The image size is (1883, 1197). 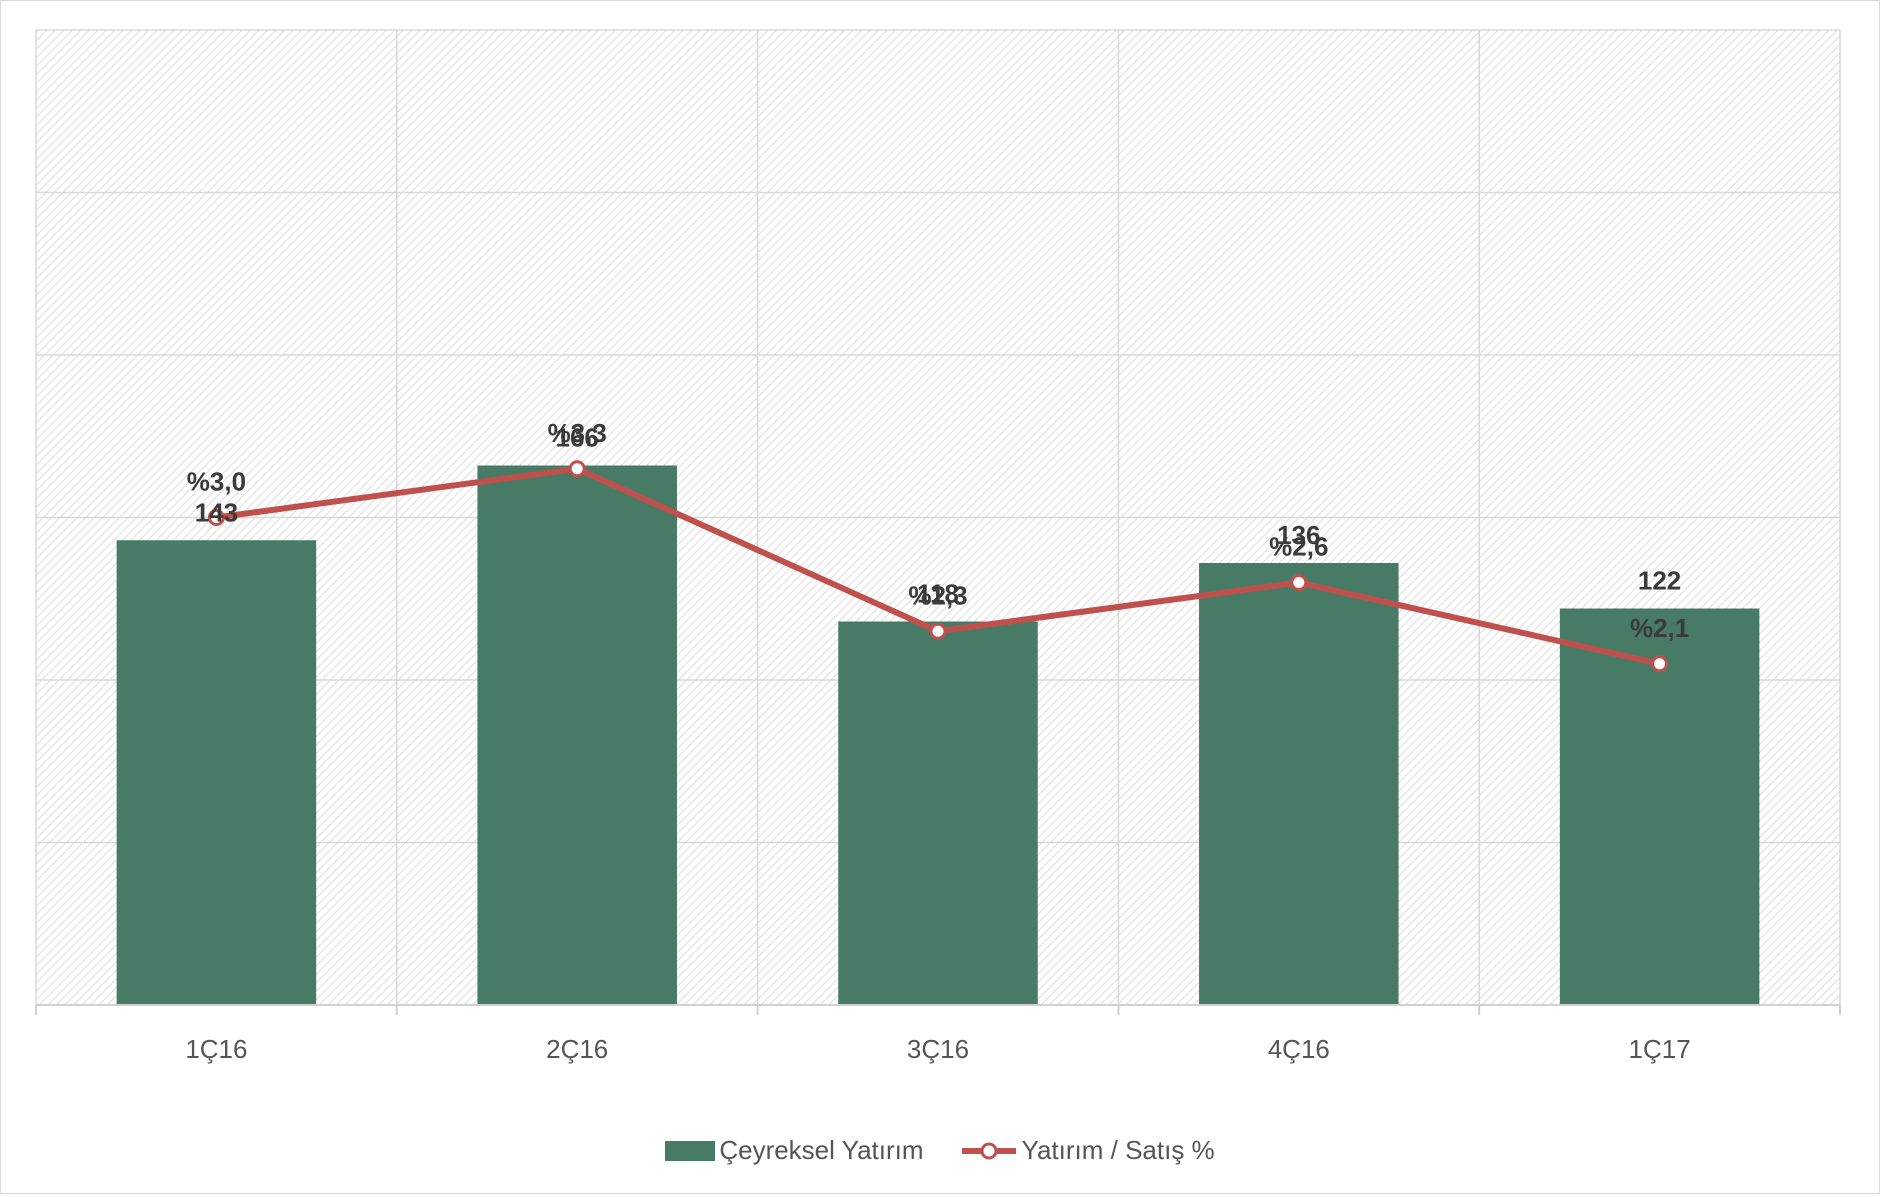 I want to click on line-data-label: %3,0, so click(x=216, y=482).